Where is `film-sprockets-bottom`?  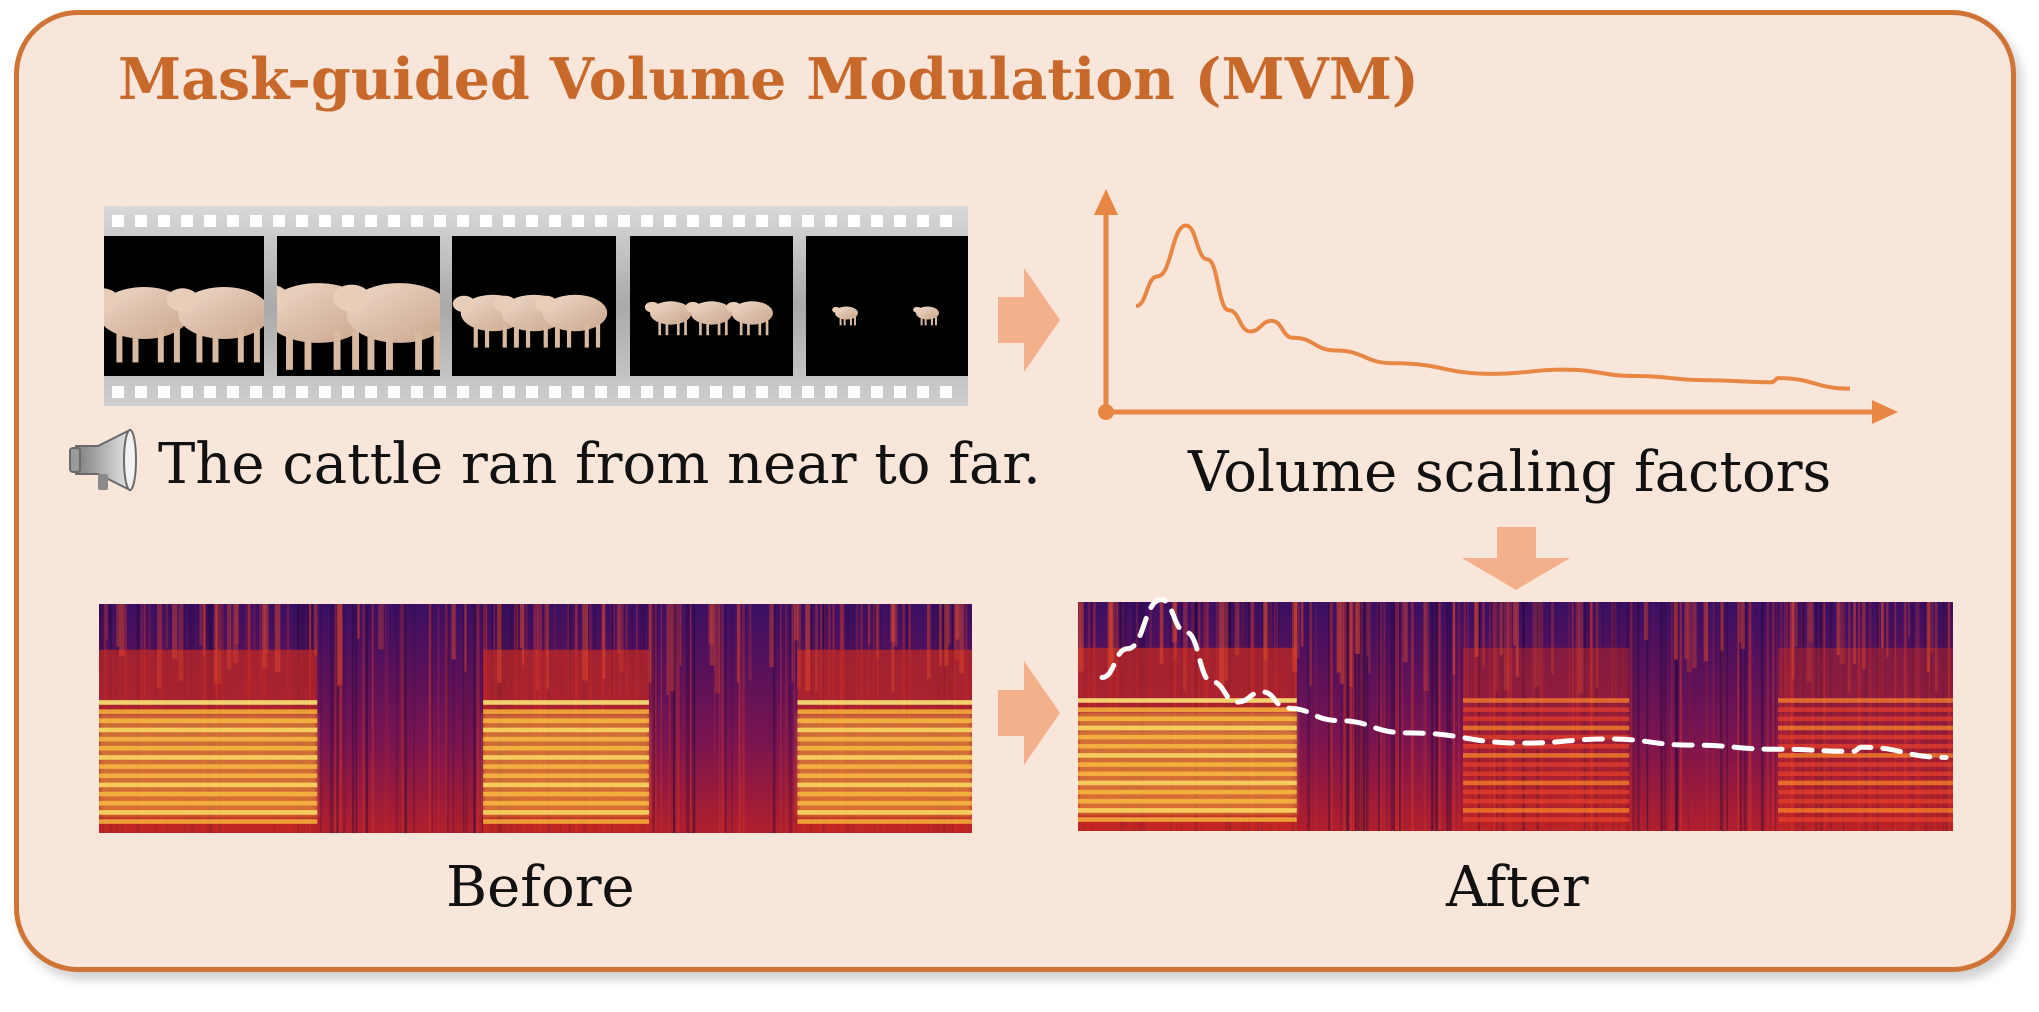
film-sprockets-bottom is located at coordinates (532, 392).